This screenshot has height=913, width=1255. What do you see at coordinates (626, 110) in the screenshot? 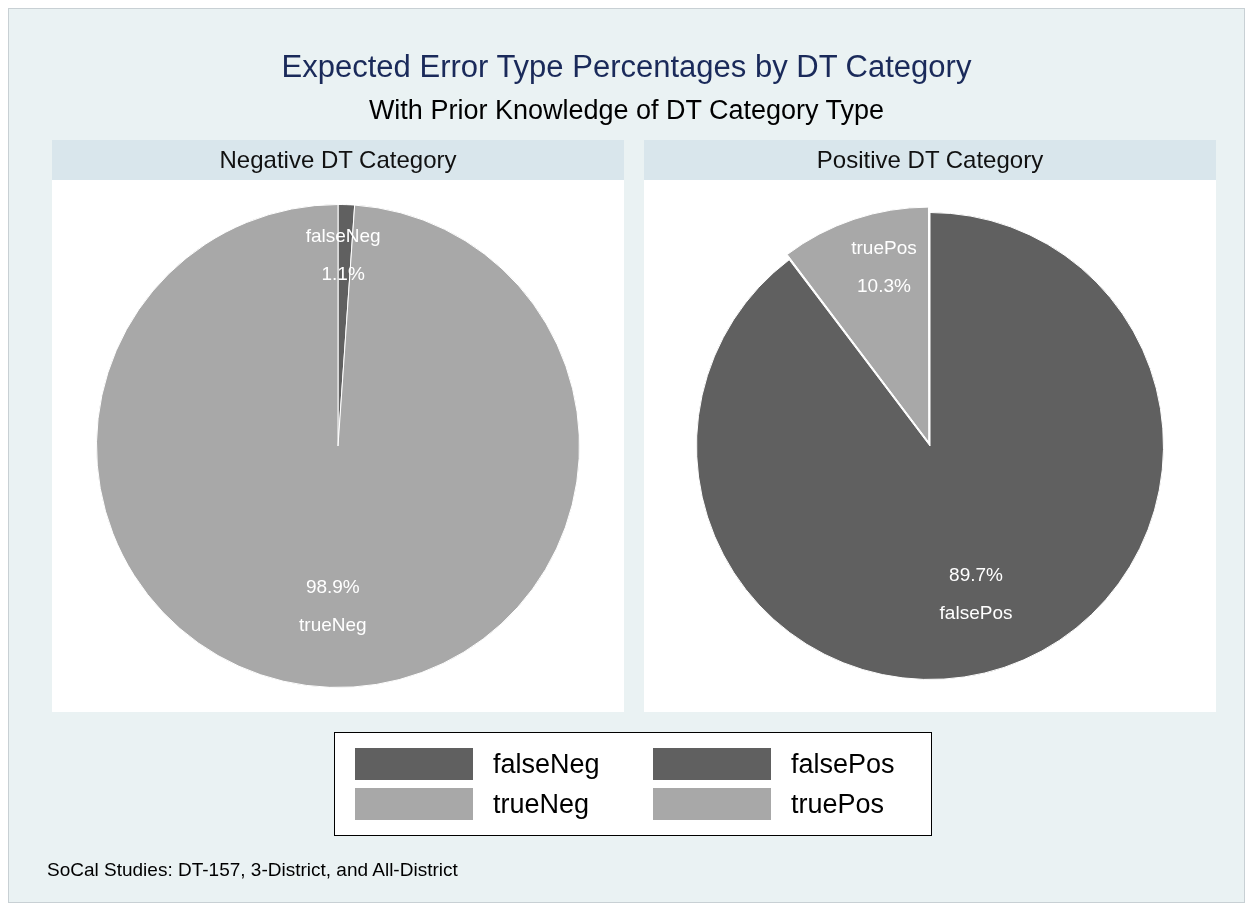
I see `text: With Prior Knowledge of DT Category Type` at bounding box center [626, 110].